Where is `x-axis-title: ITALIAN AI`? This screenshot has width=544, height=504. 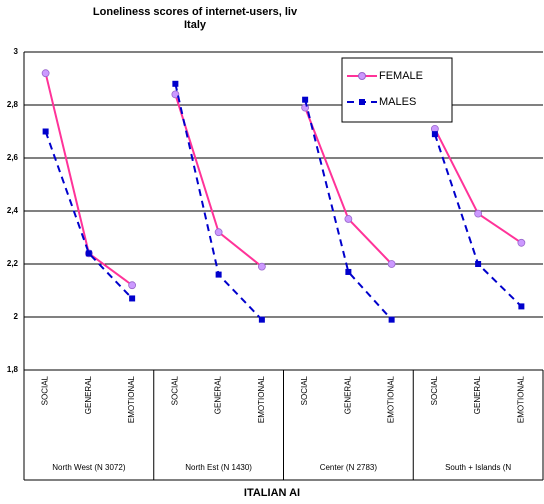
x-axis-title: ITALIAN AI is located at coordinates (272, 493).